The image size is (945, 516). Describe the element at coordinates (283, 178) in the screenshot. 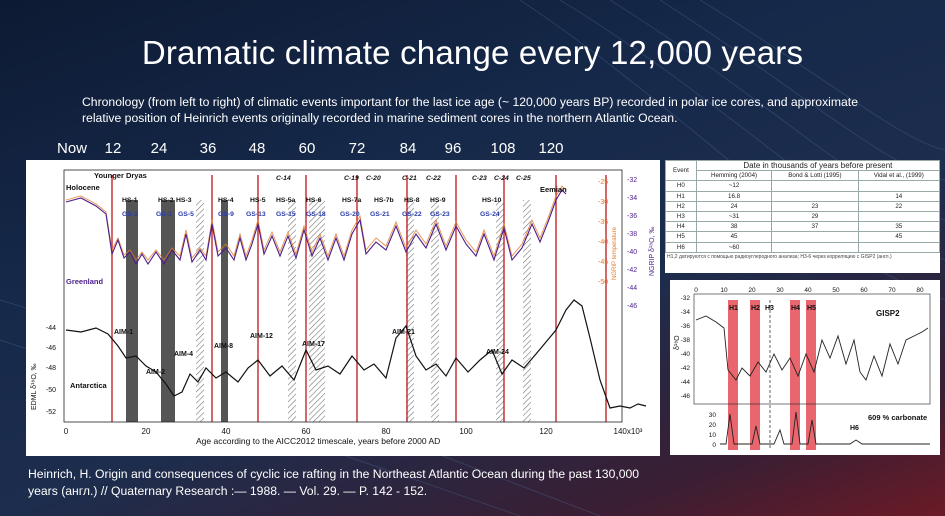

I see `c-label: C-14` at that location.